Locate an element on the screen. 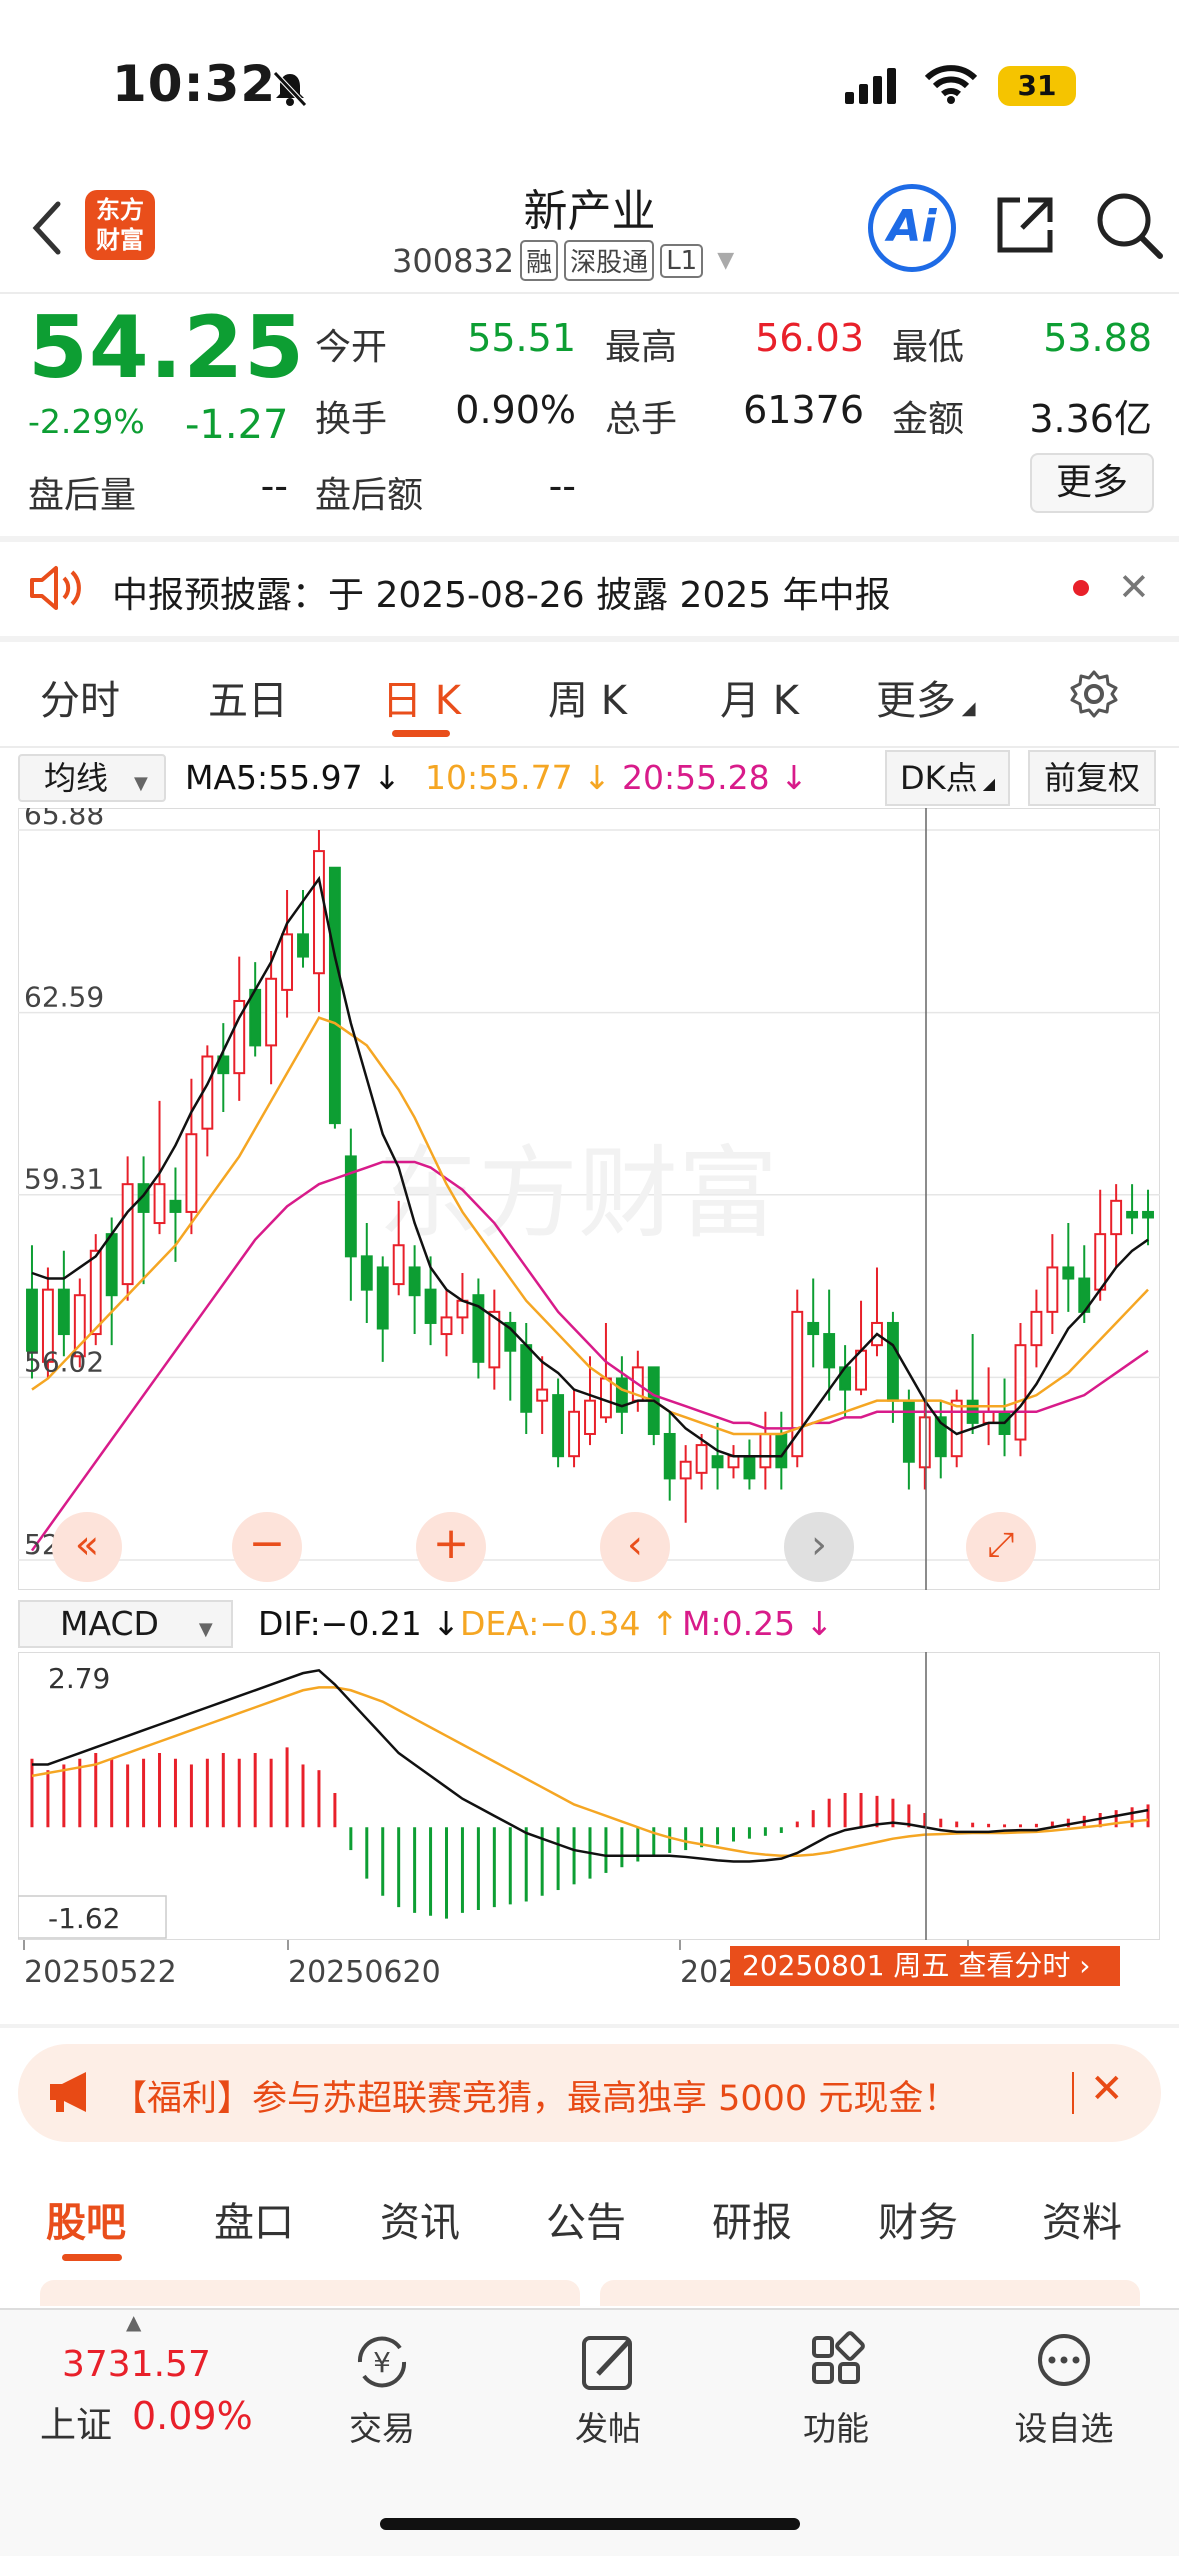 The width and height of the screenshot is (1179, 2556). zoom-in-button: + is located at coordinates (451, 1547).